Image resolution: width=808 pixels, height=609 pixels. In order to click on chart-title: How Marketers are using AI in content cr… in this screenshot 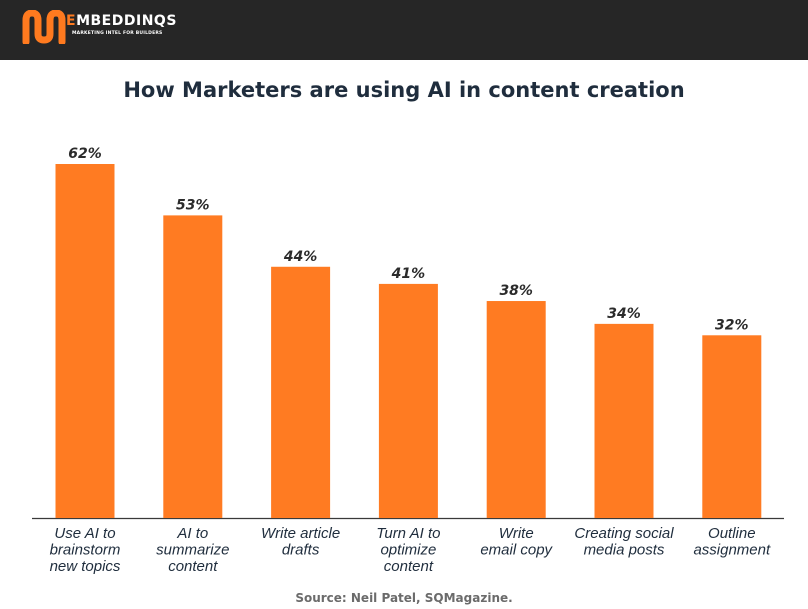, I will do `click(404, 90)`.